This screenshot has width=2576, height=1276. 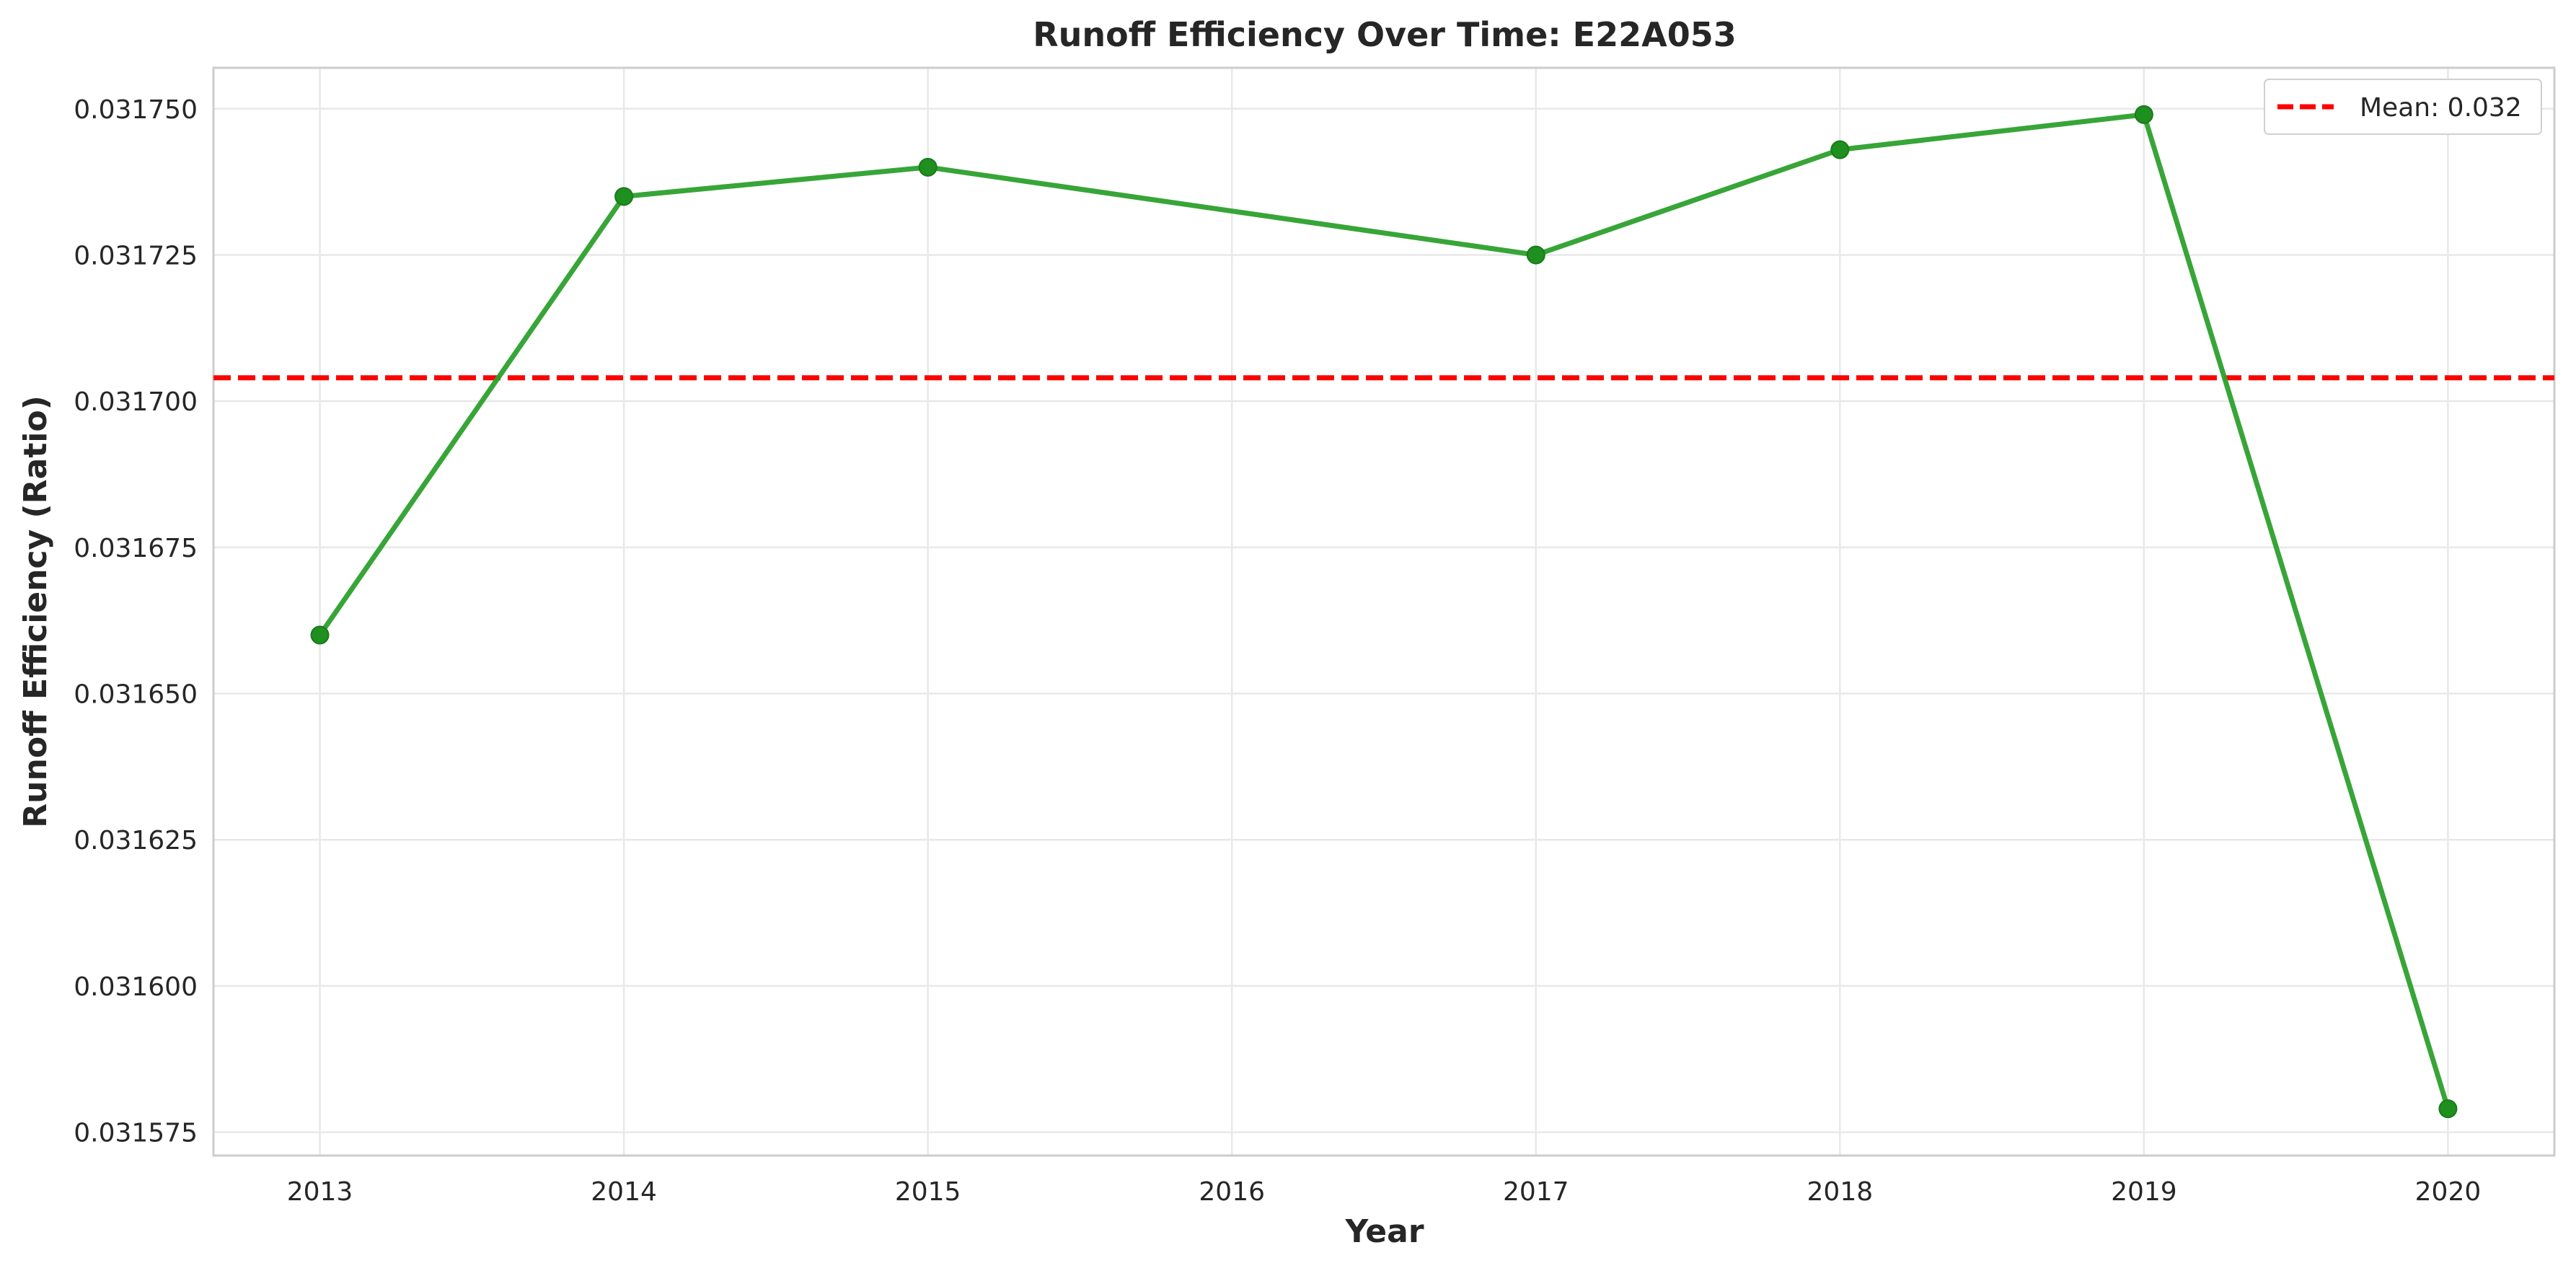 What do you see at coordinates (1384, 1192) in the screenshot?
I see `x-axis-ticks: 2013 2014 2015 2016 2017 2018 2019 2020` at bounding box center [1384, 1192].